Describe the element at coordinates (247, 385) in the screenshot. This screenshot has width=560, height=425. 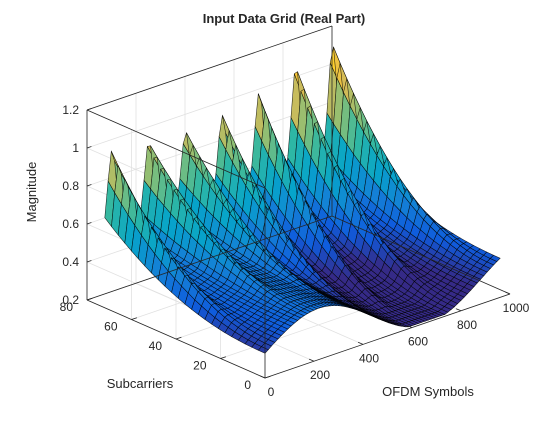
I see `y-tick-label: 0` at that location.